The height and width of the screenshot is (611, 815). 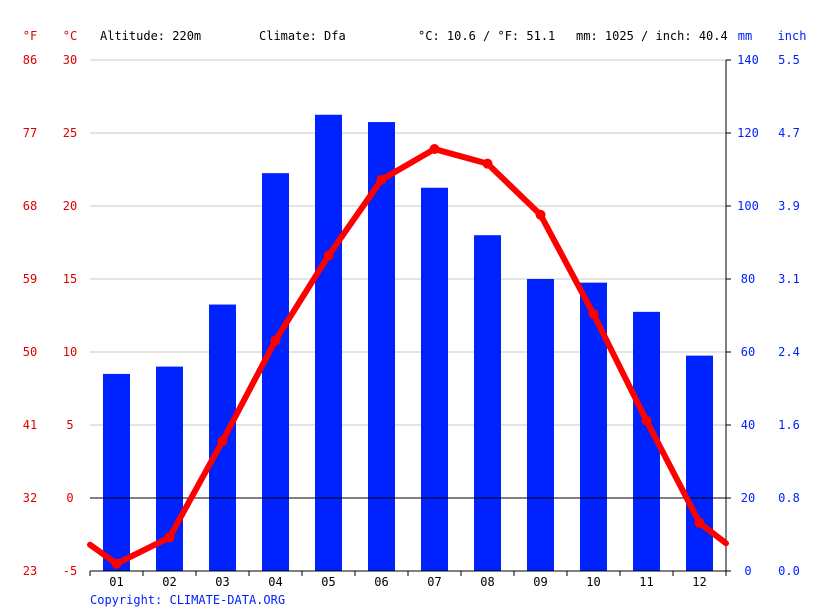 What do you see at coordinates (789, 425) in the screenshot?
I see `y-tick-label-inch: 1.6` at bounding box center [789, 425].